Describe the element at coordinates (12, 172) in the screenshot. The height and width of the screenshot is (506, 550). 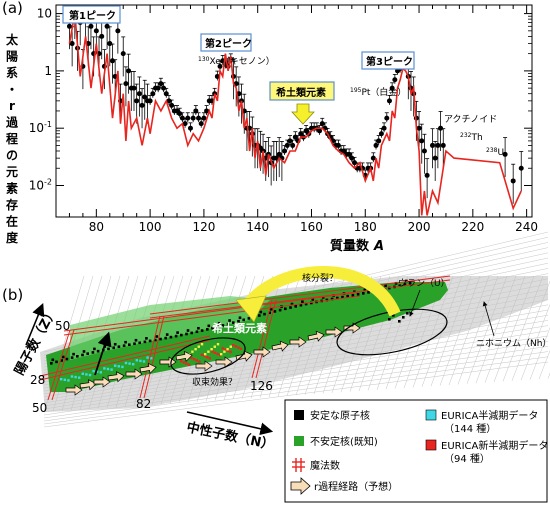
I see `y-axis-label-char: 元` at that location.